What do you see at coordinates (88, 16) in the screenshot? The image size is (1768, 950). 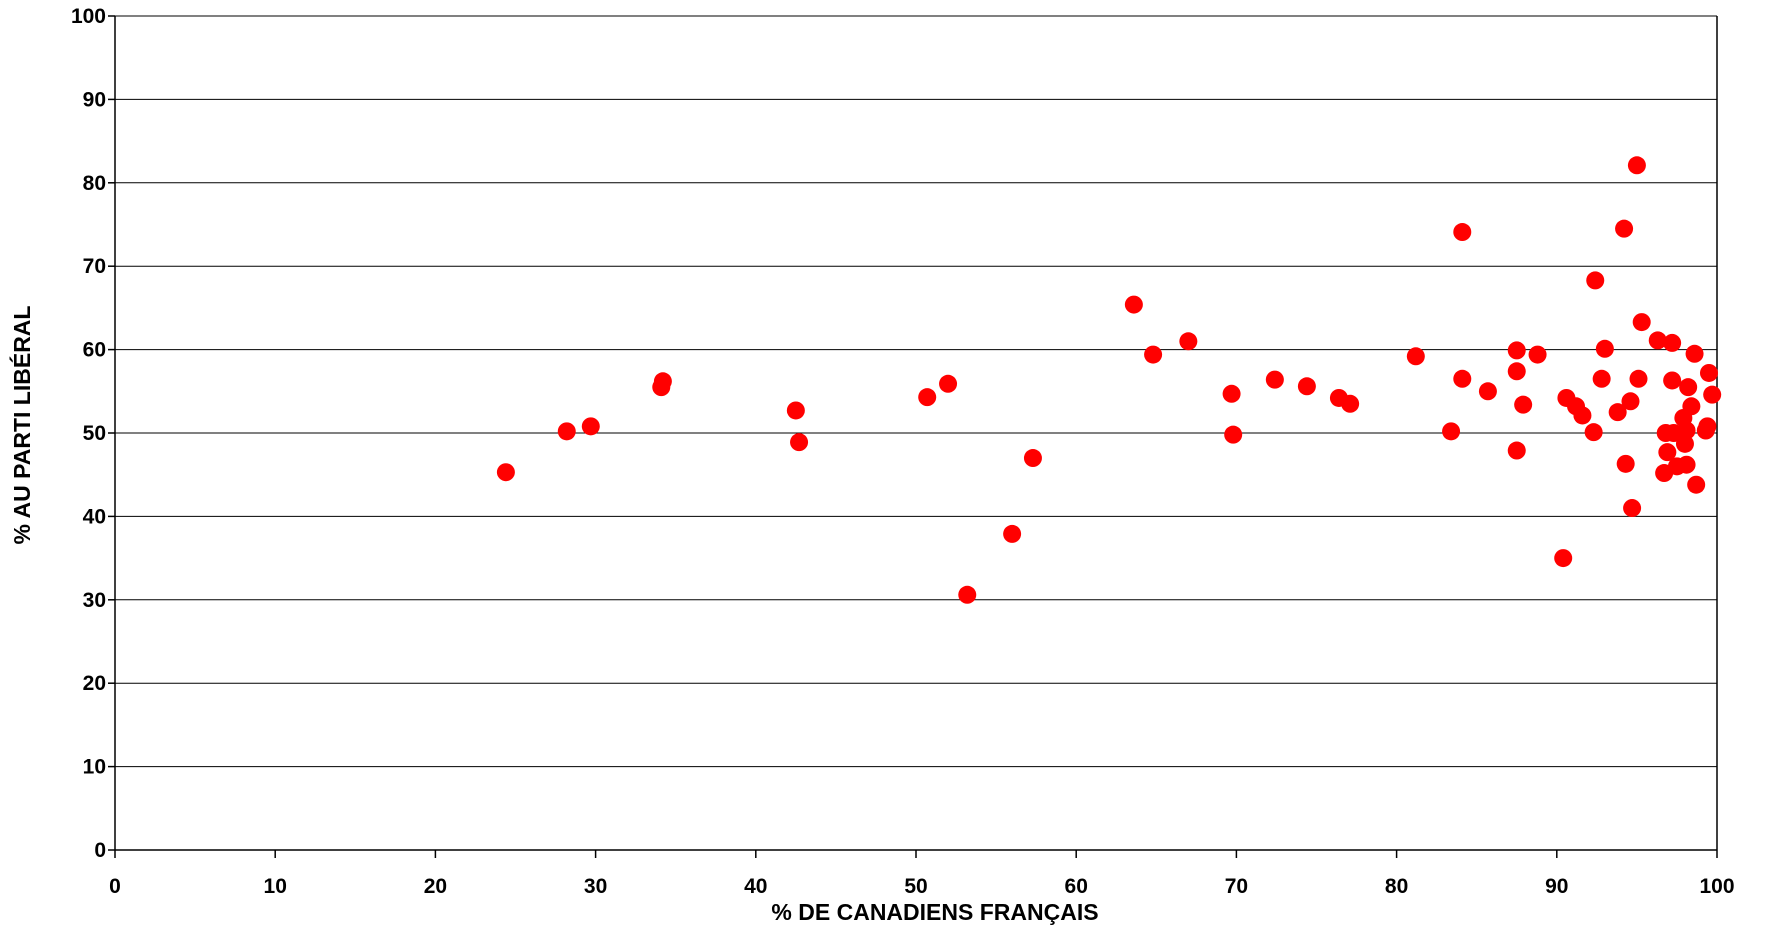 I see `y-tick-label: 100` at bounding box center [88, 16].